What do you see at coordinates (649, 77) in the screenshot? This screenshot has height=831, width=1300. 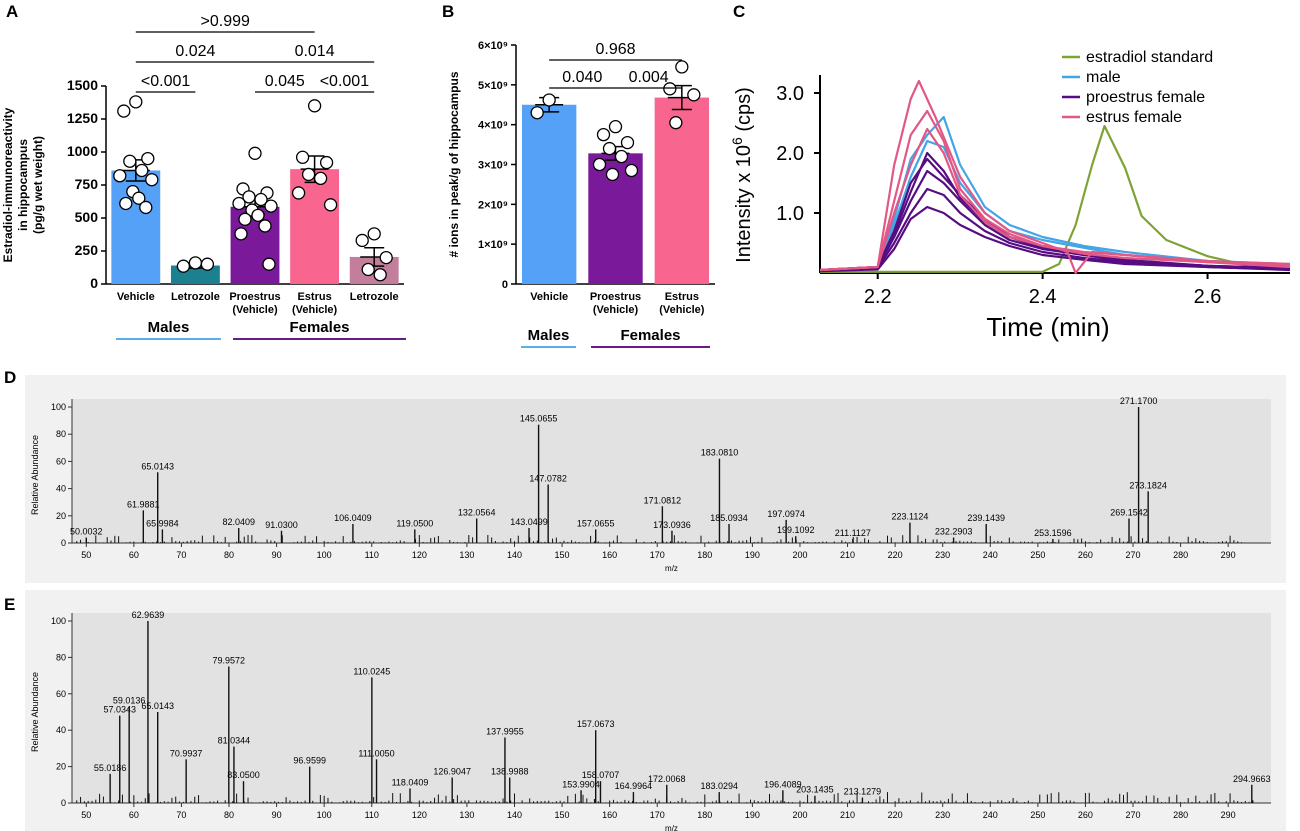 I see `p-value-label: 0.004` at bounding box center [649, 77].